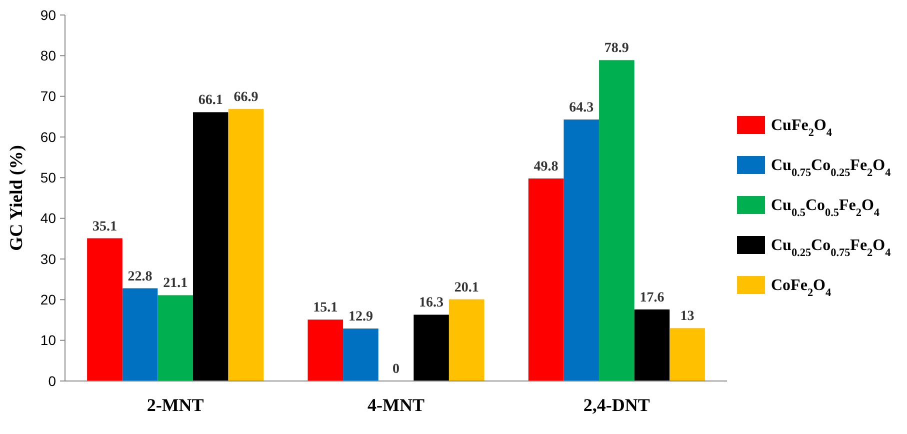 The width and height of the screenshot is (907, 434). What do you see at coordinates (48, 258) in the screenshot?
I see `y-tick-label: 30` at bounding box center [48, 258].